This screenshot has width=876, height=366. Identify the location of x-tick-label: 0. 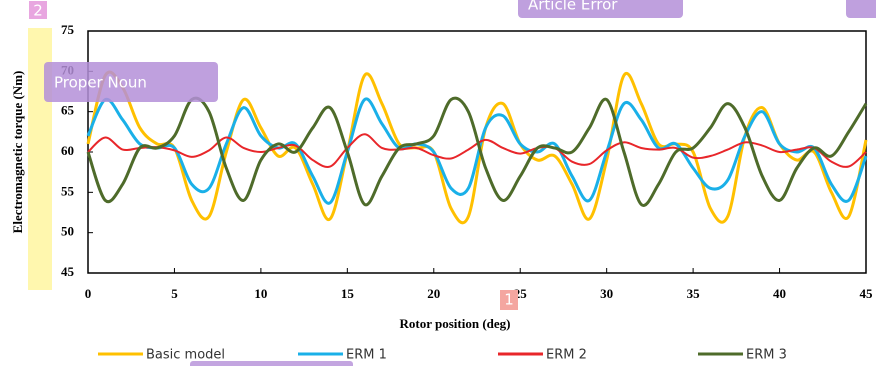
(88, 293).